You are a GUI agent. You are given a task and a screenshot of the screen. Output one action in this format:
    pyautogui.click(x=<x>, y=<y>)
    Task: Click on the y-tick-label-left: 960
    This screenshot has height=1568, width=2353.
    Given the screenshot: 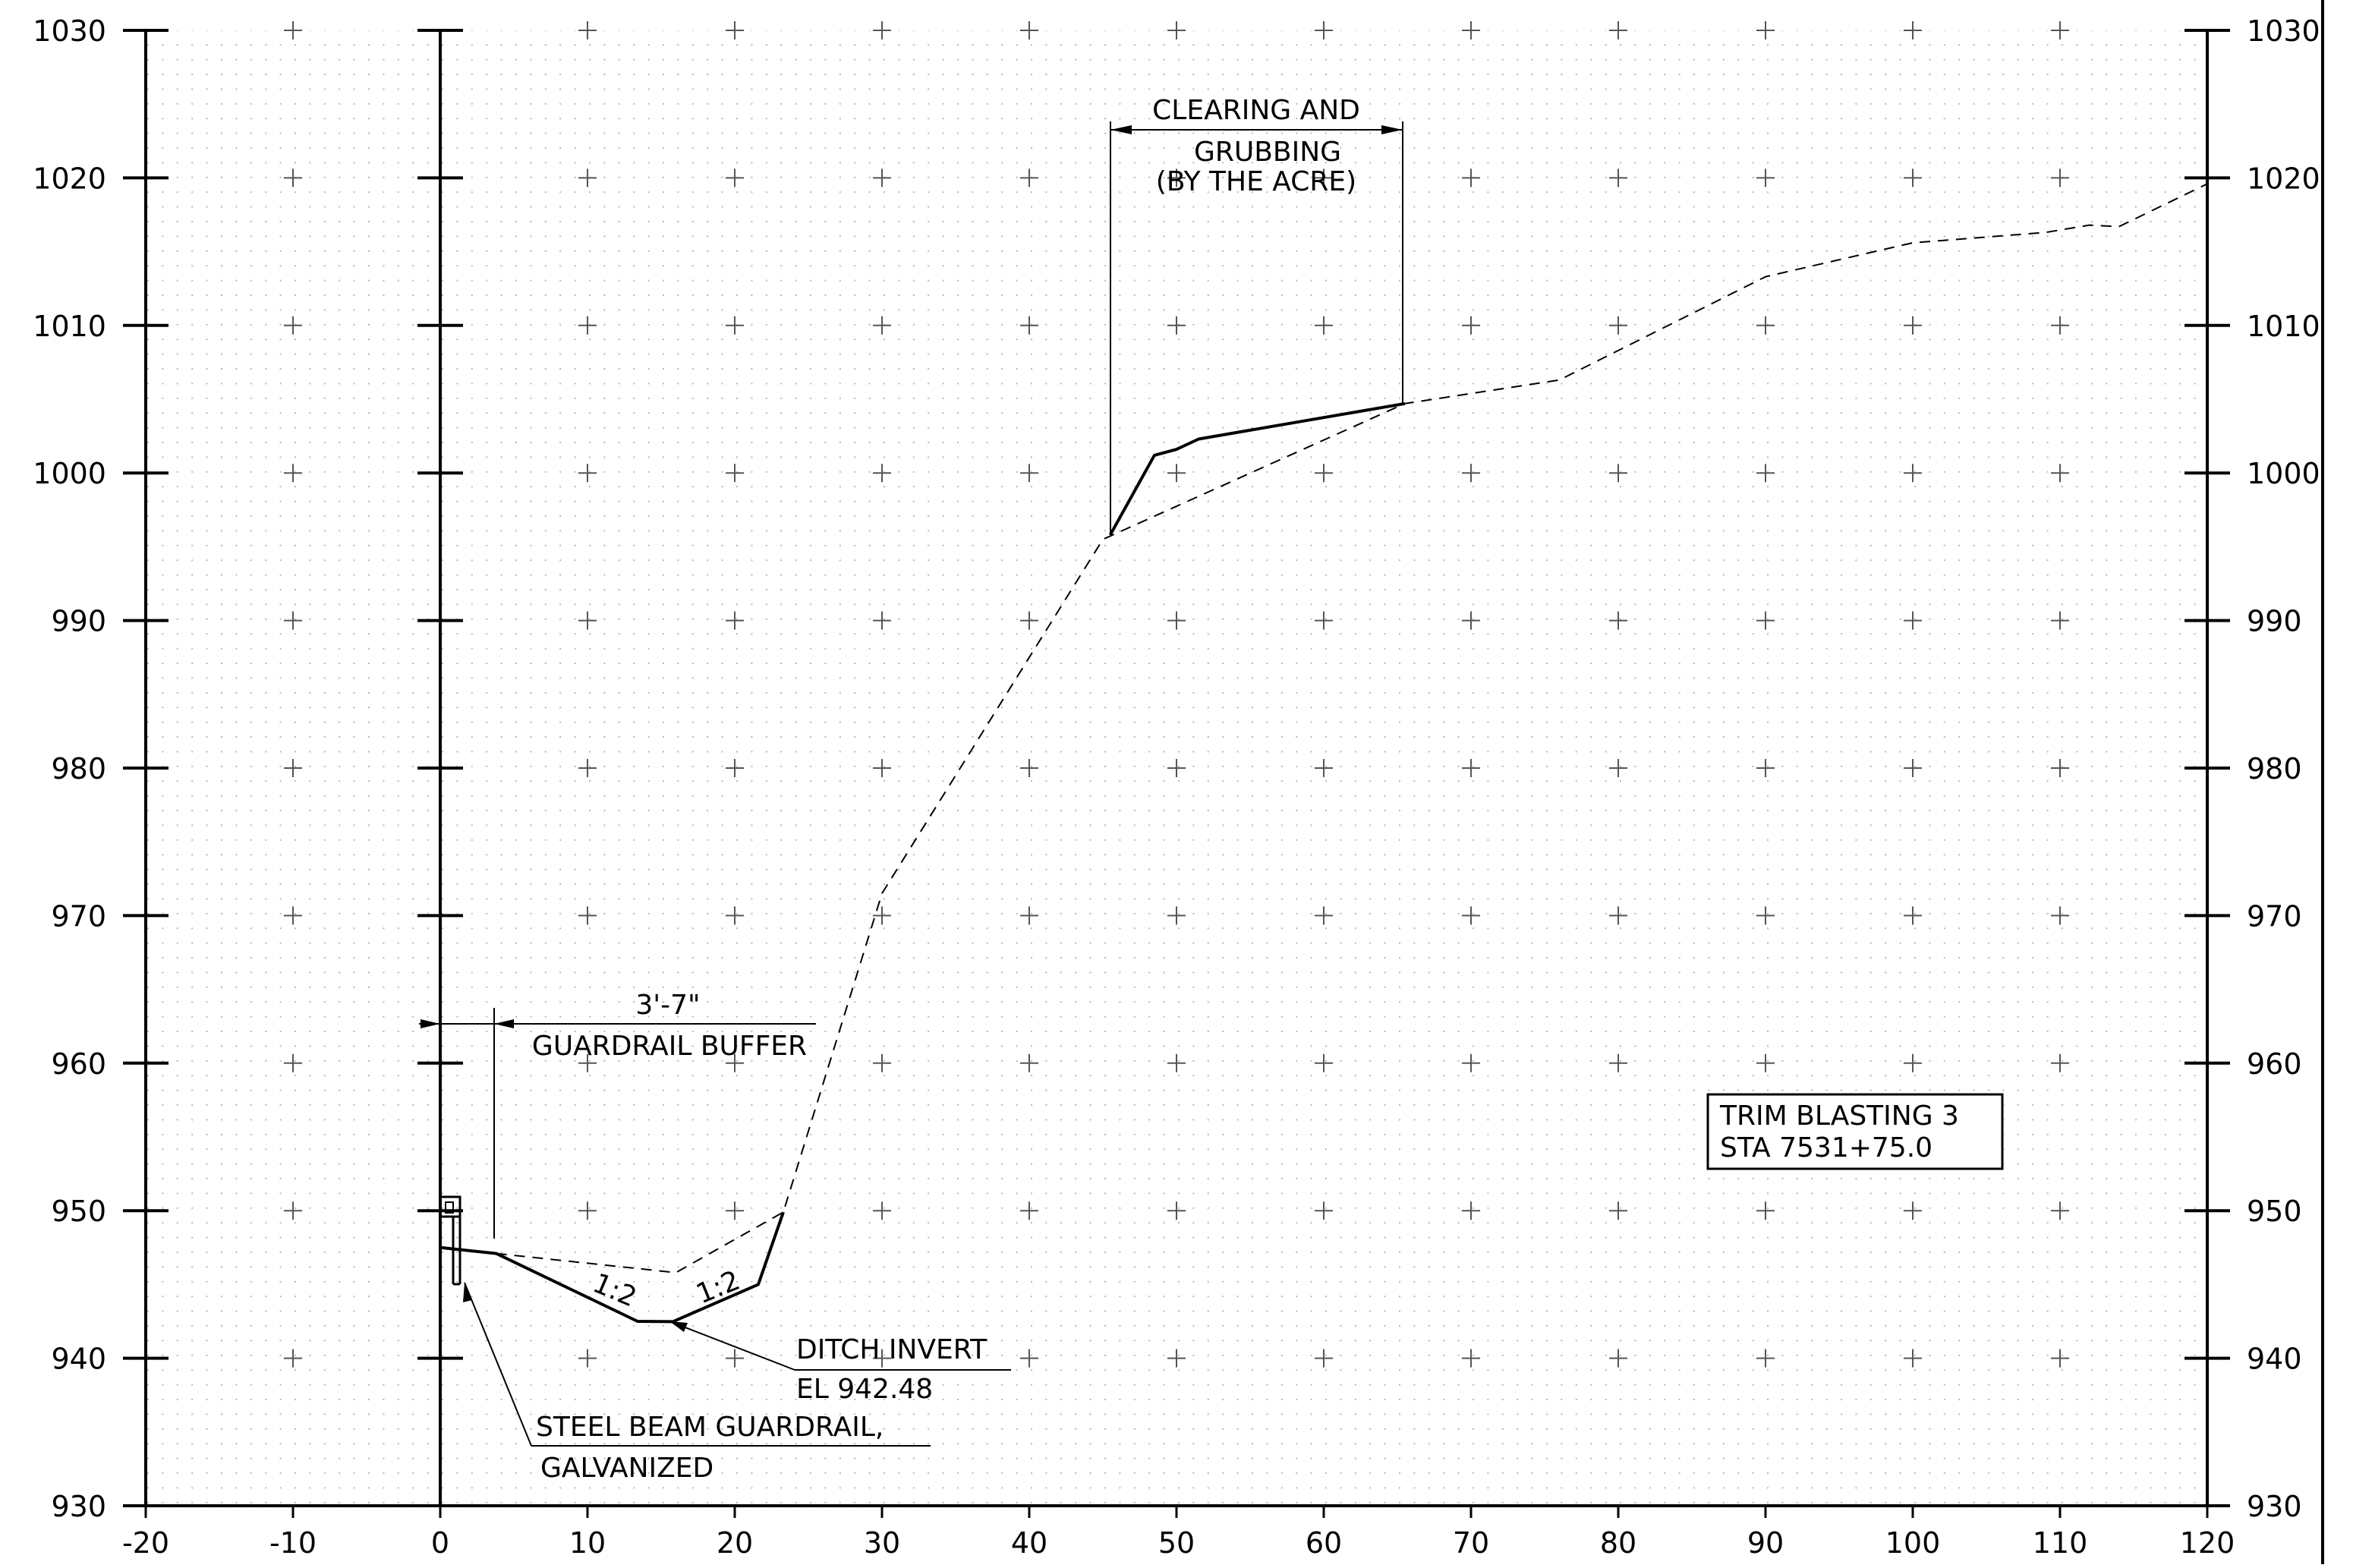 What is the action you would take?
    pyautogui.click(x=78, y=1064)
    